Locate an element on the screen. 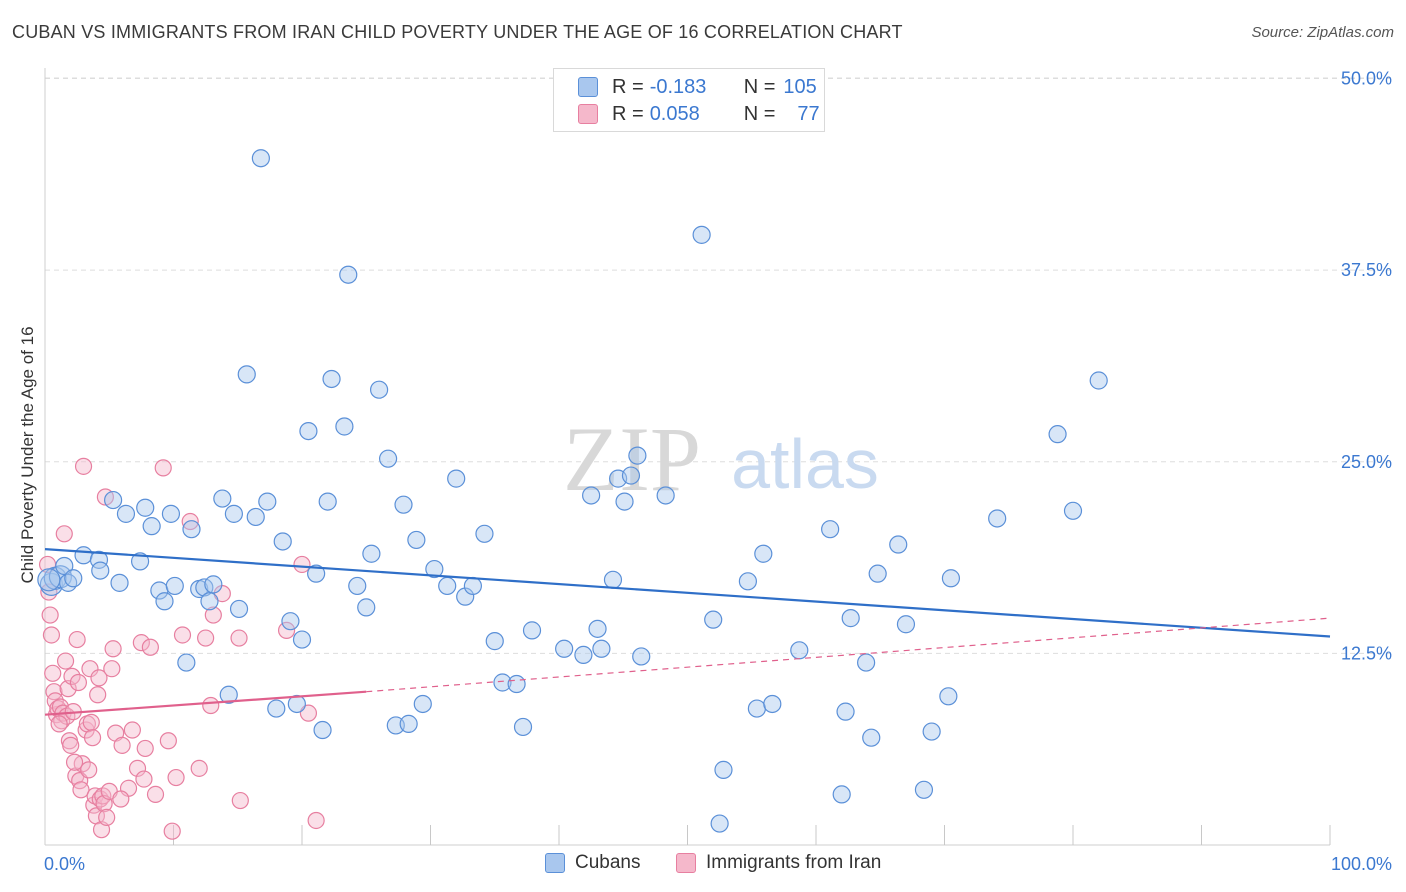 The image size is (1406, 892). cubans-label: Cubans is located at coordinates (608, 862).